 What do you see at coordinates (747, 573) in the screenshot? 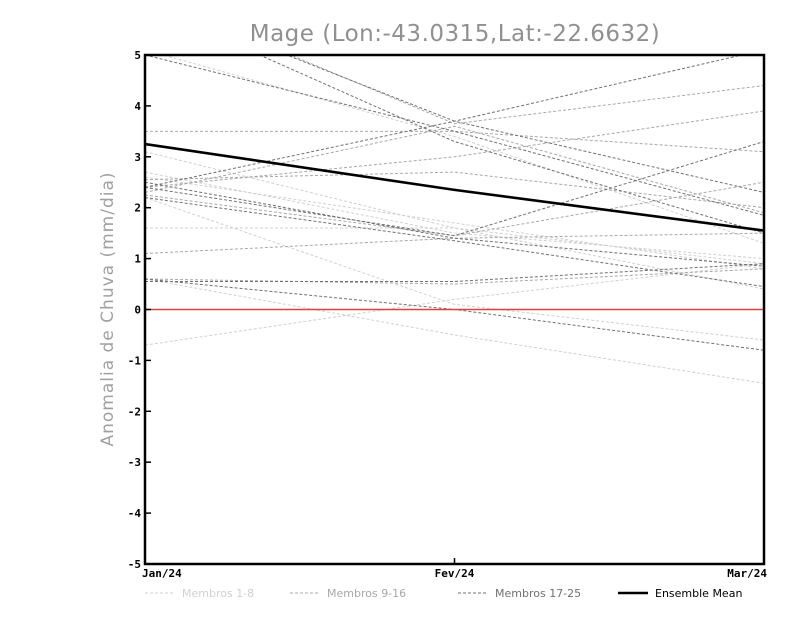
I see `x-tick-label: Mar/24` at bounding box center [747, 573].